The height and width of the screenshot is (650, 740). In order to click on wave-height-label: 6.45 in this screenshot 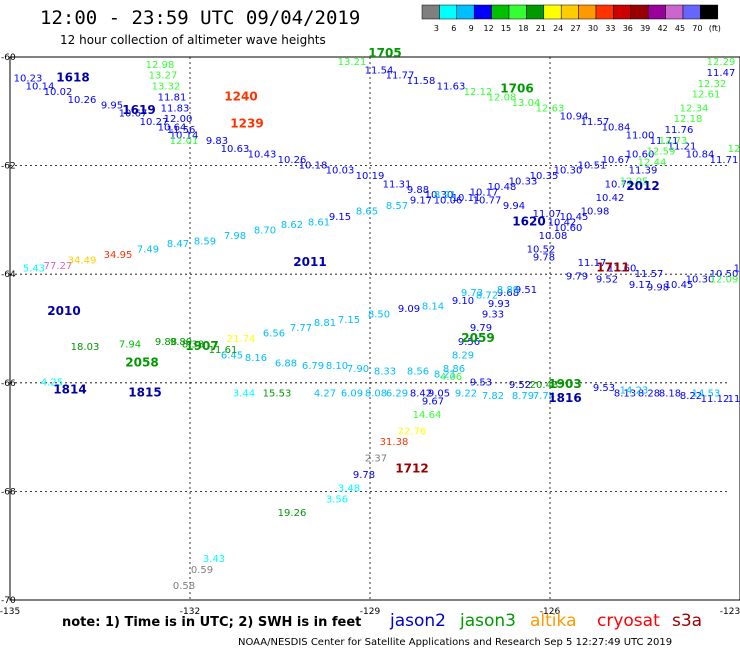, I will do `click(232, 355)`.